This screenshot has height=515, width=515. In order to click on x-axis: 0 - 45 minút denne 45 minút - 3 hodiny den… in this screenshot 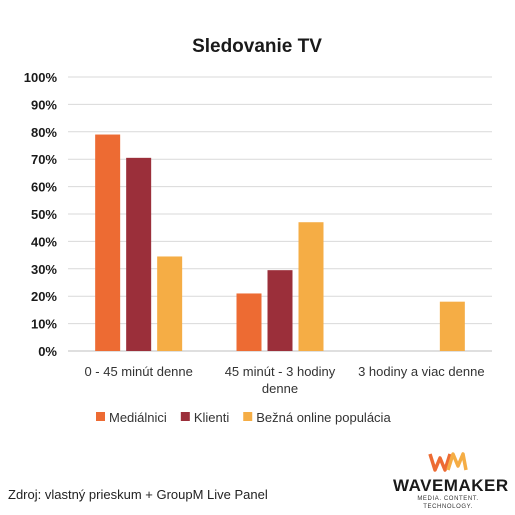, I will do `click(284, 380)`.